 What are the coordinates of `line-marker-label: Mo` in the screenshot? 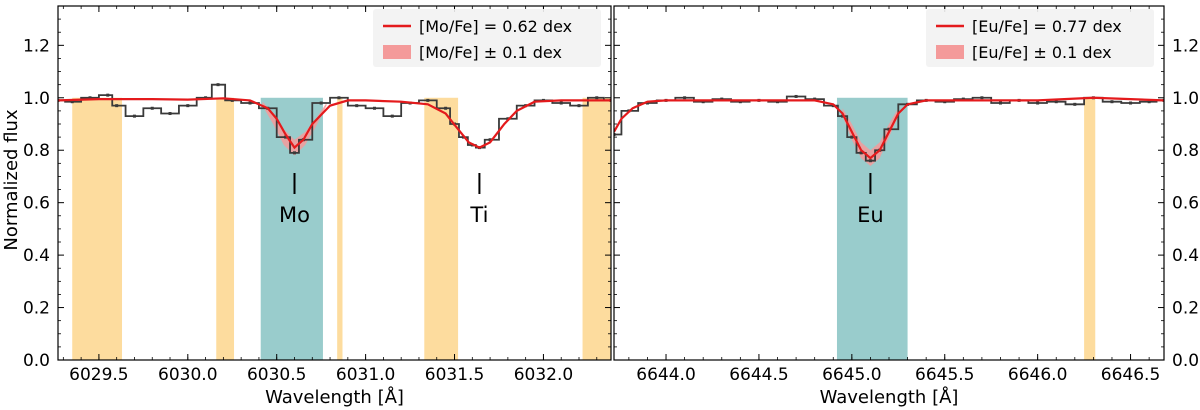 It's located at (294, 215).